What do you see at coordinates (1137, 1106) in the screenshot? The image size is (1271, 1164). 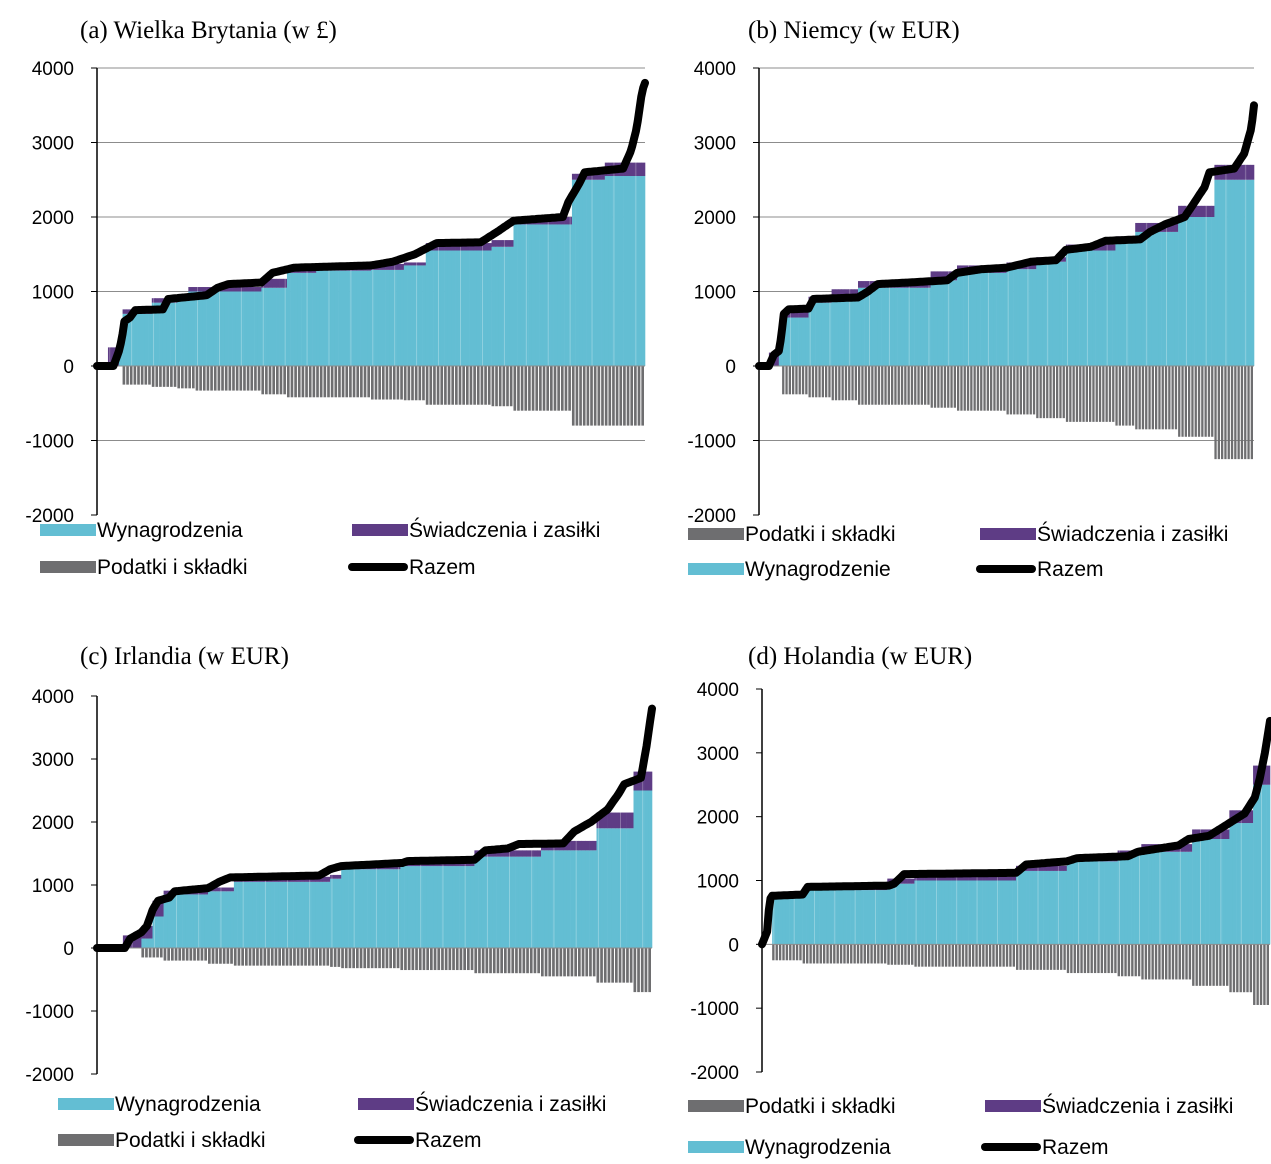 I see `legend-label: Świadczenia i zasiłki` at bounding box center [1137, 1106].